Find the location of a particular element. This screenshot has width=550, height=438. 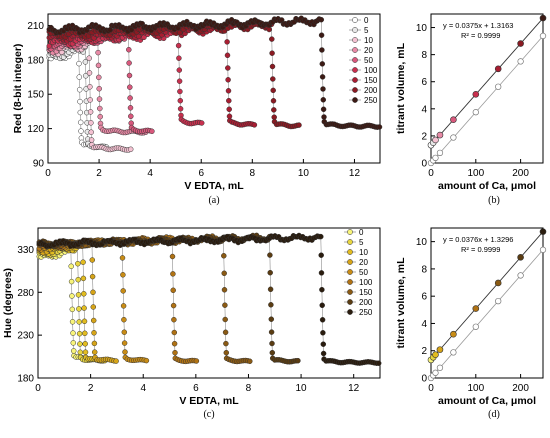

fit-r-squared: R² = 0.9999 is located at coordinates (480, 249).